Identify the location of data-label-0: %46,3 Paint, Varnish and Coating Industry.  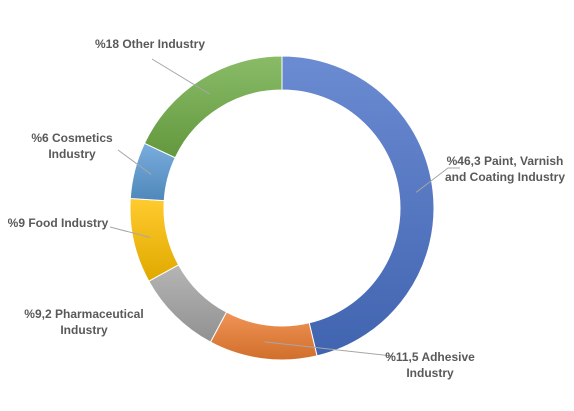
(505, 169).